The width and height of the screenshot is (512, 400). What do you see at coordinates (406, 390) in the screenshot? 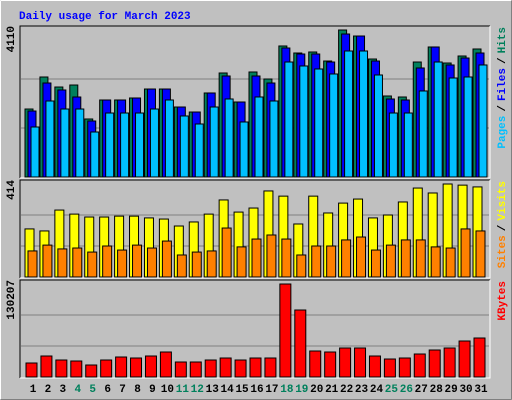
I see `x-tick-label: 26` at bounding box center [406, 390].